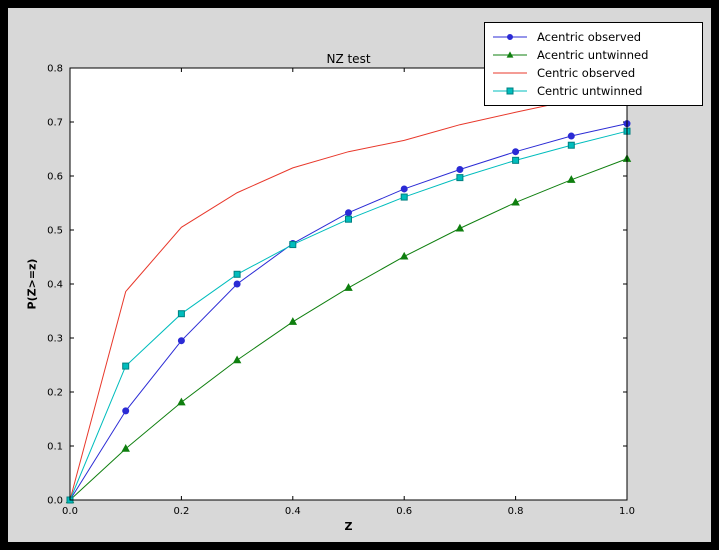  I want to click on x-tick-label: 0.8, so click(516, 511).